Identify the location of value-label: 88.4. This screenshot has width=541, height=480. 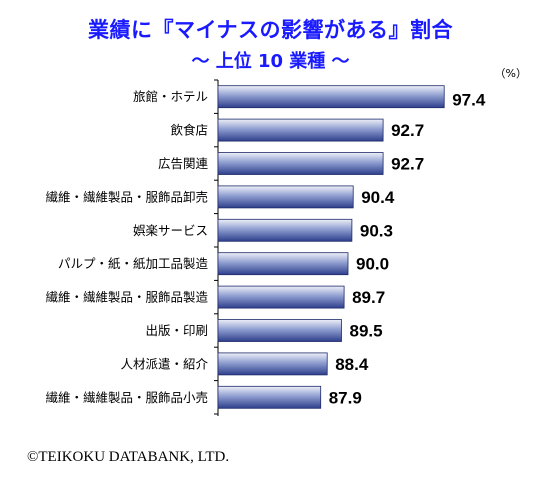
(352, 364).